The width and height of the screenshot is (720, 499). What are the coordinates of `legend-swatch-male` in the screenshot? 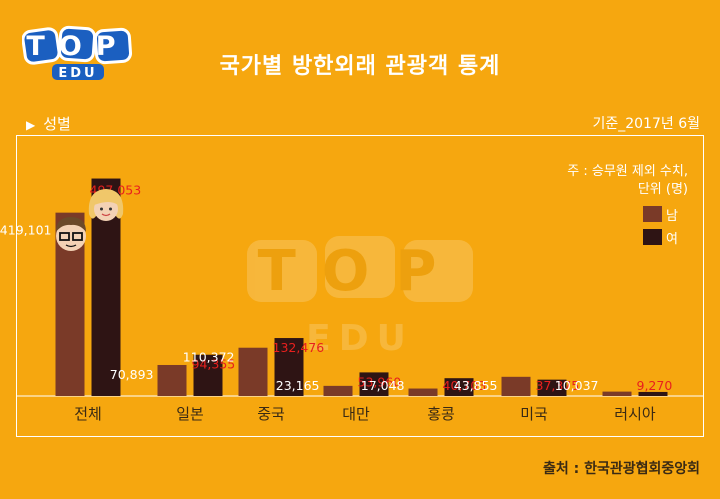 It's located at (652, 214).